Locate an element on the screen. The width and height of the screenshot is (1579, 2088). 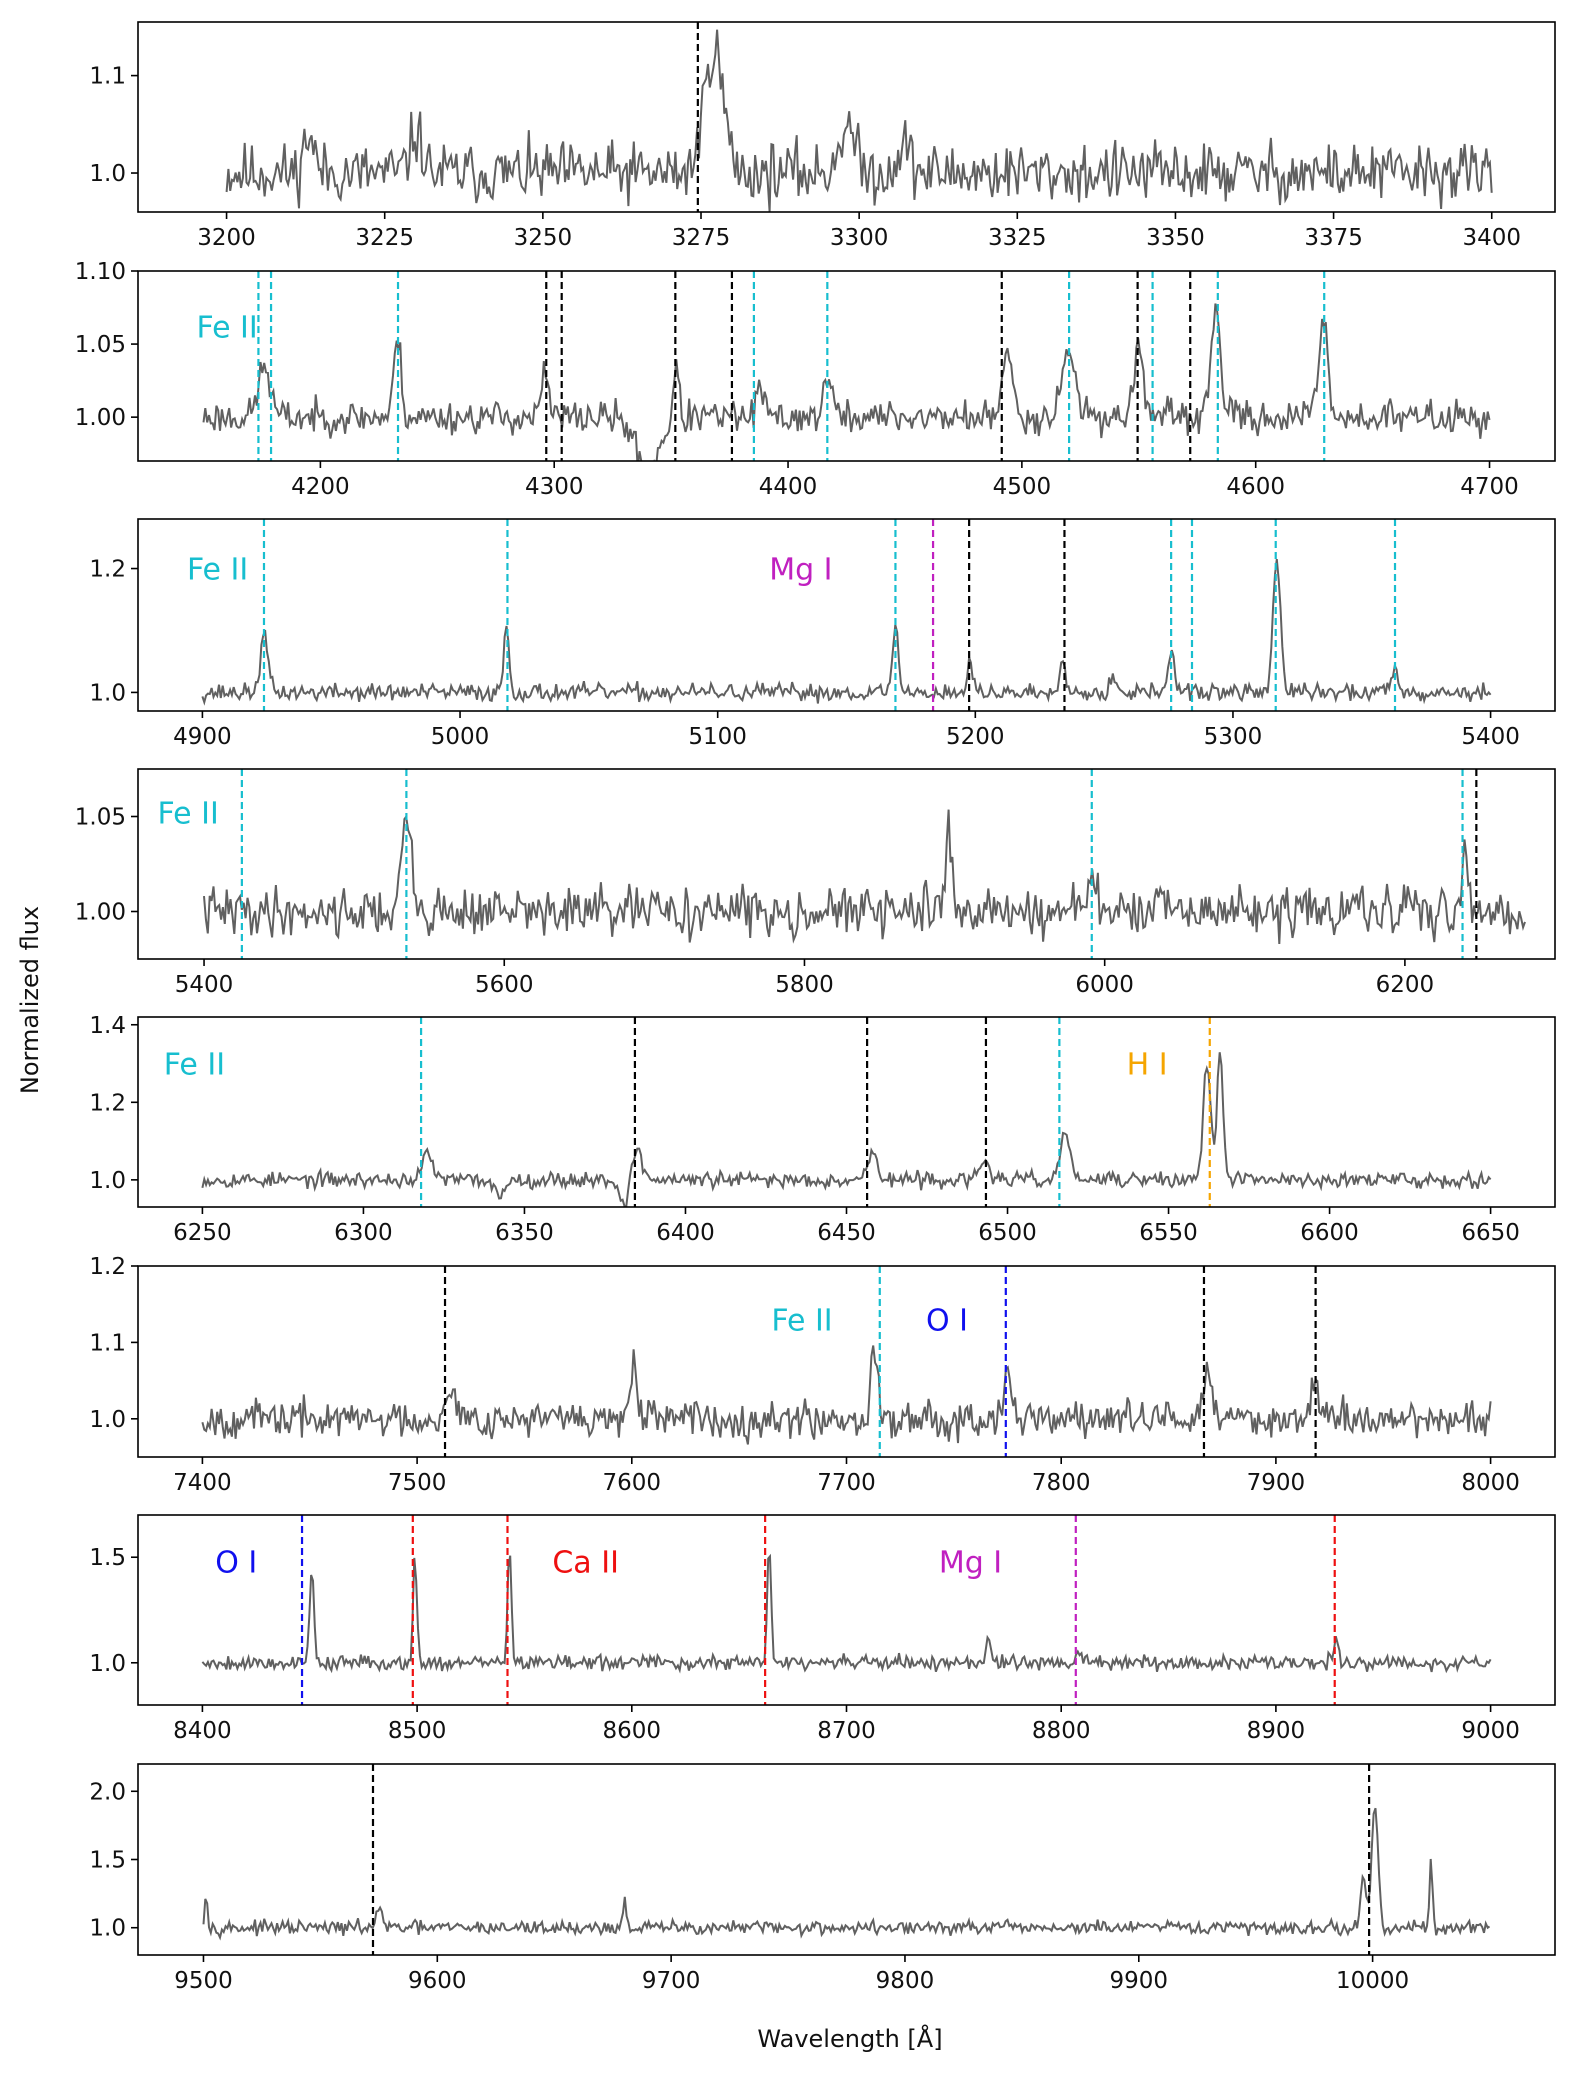
x-tick-label: 9600 is located at coordinates (437, 1981).